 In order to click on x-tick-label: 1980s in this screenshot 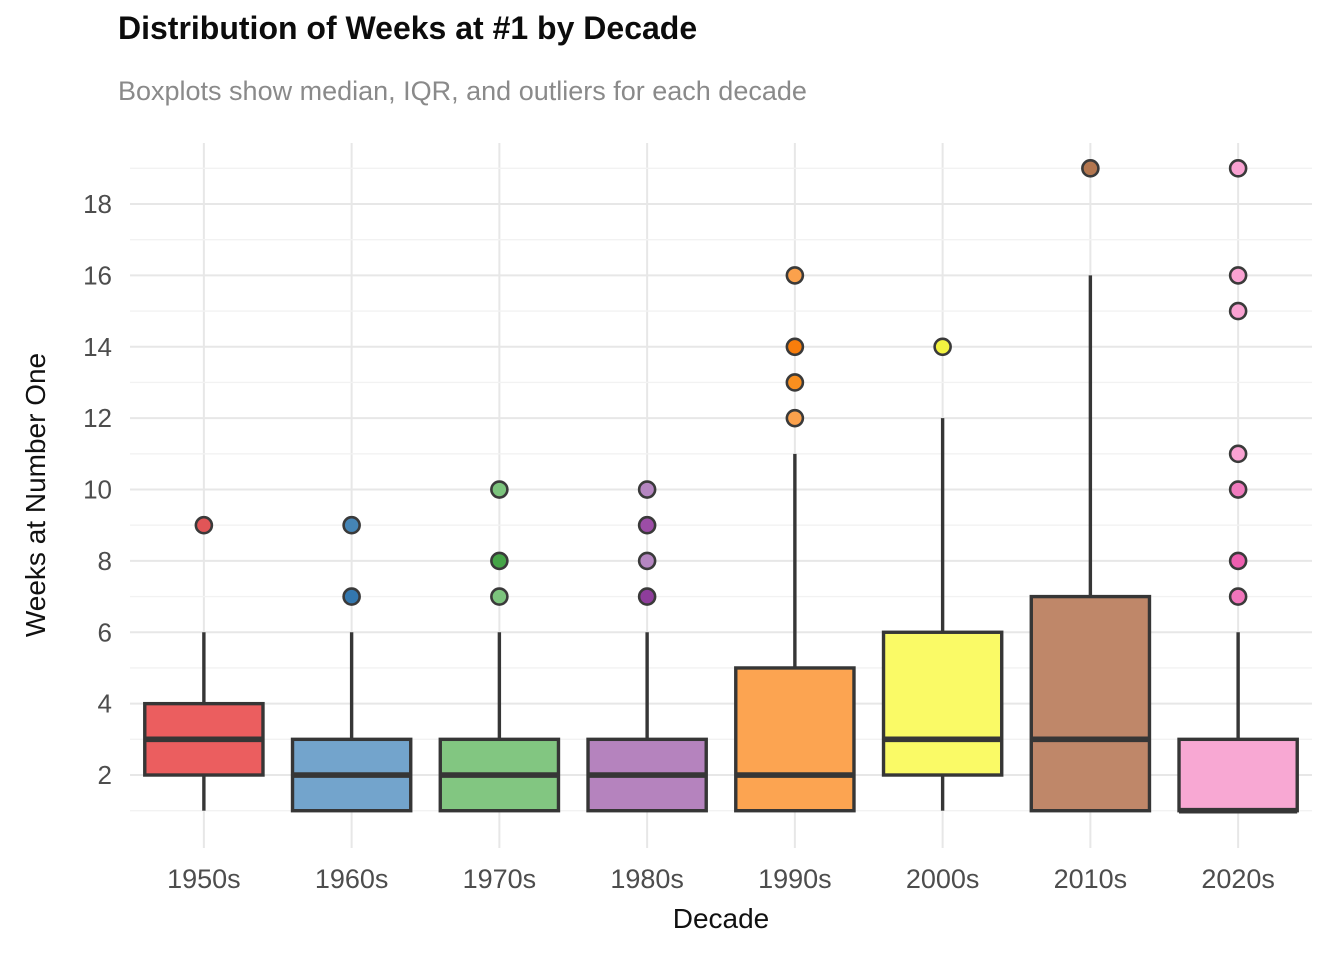, I will do `click(647, 879)`.